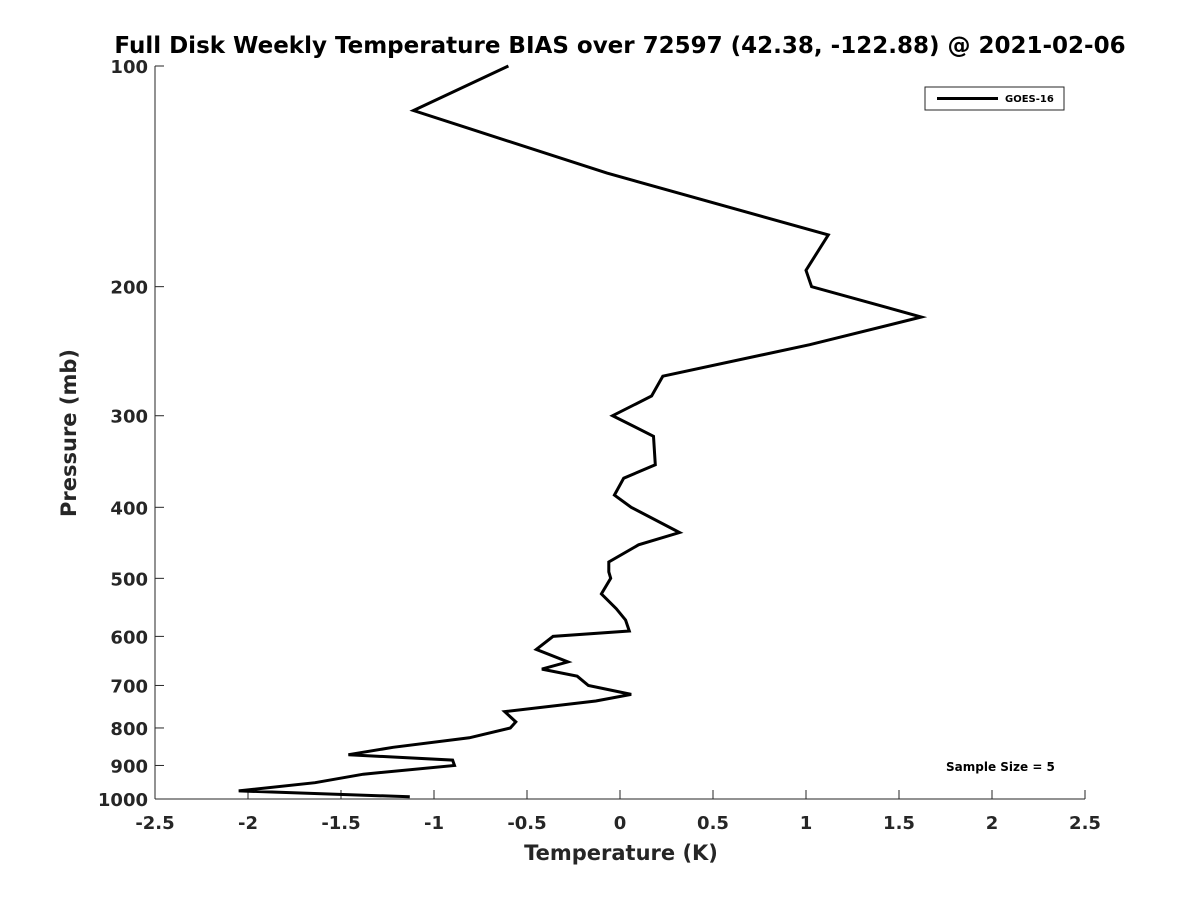  I want to click on x-tick-label: 0, so click(620, 823).